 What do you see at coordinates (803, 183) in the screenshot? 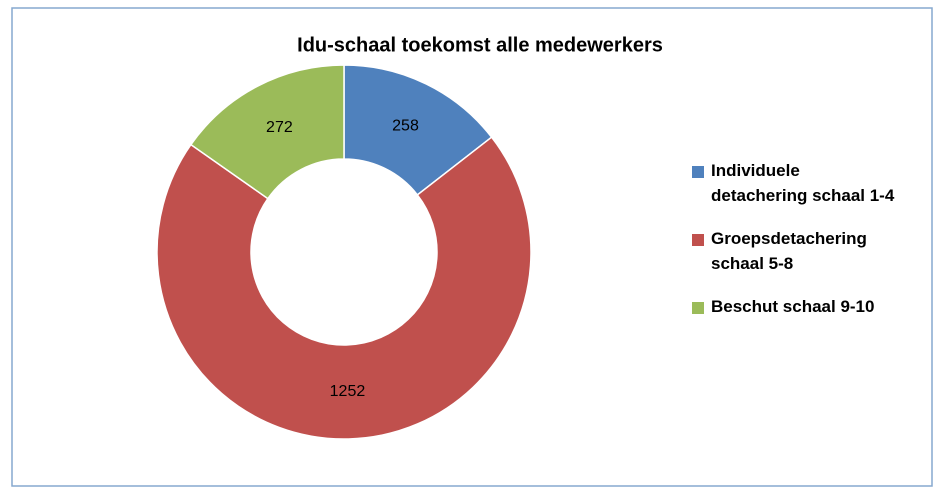
I see `legend-label: Individuele detachering schaal 1-4` at bounding box center [803, 183].